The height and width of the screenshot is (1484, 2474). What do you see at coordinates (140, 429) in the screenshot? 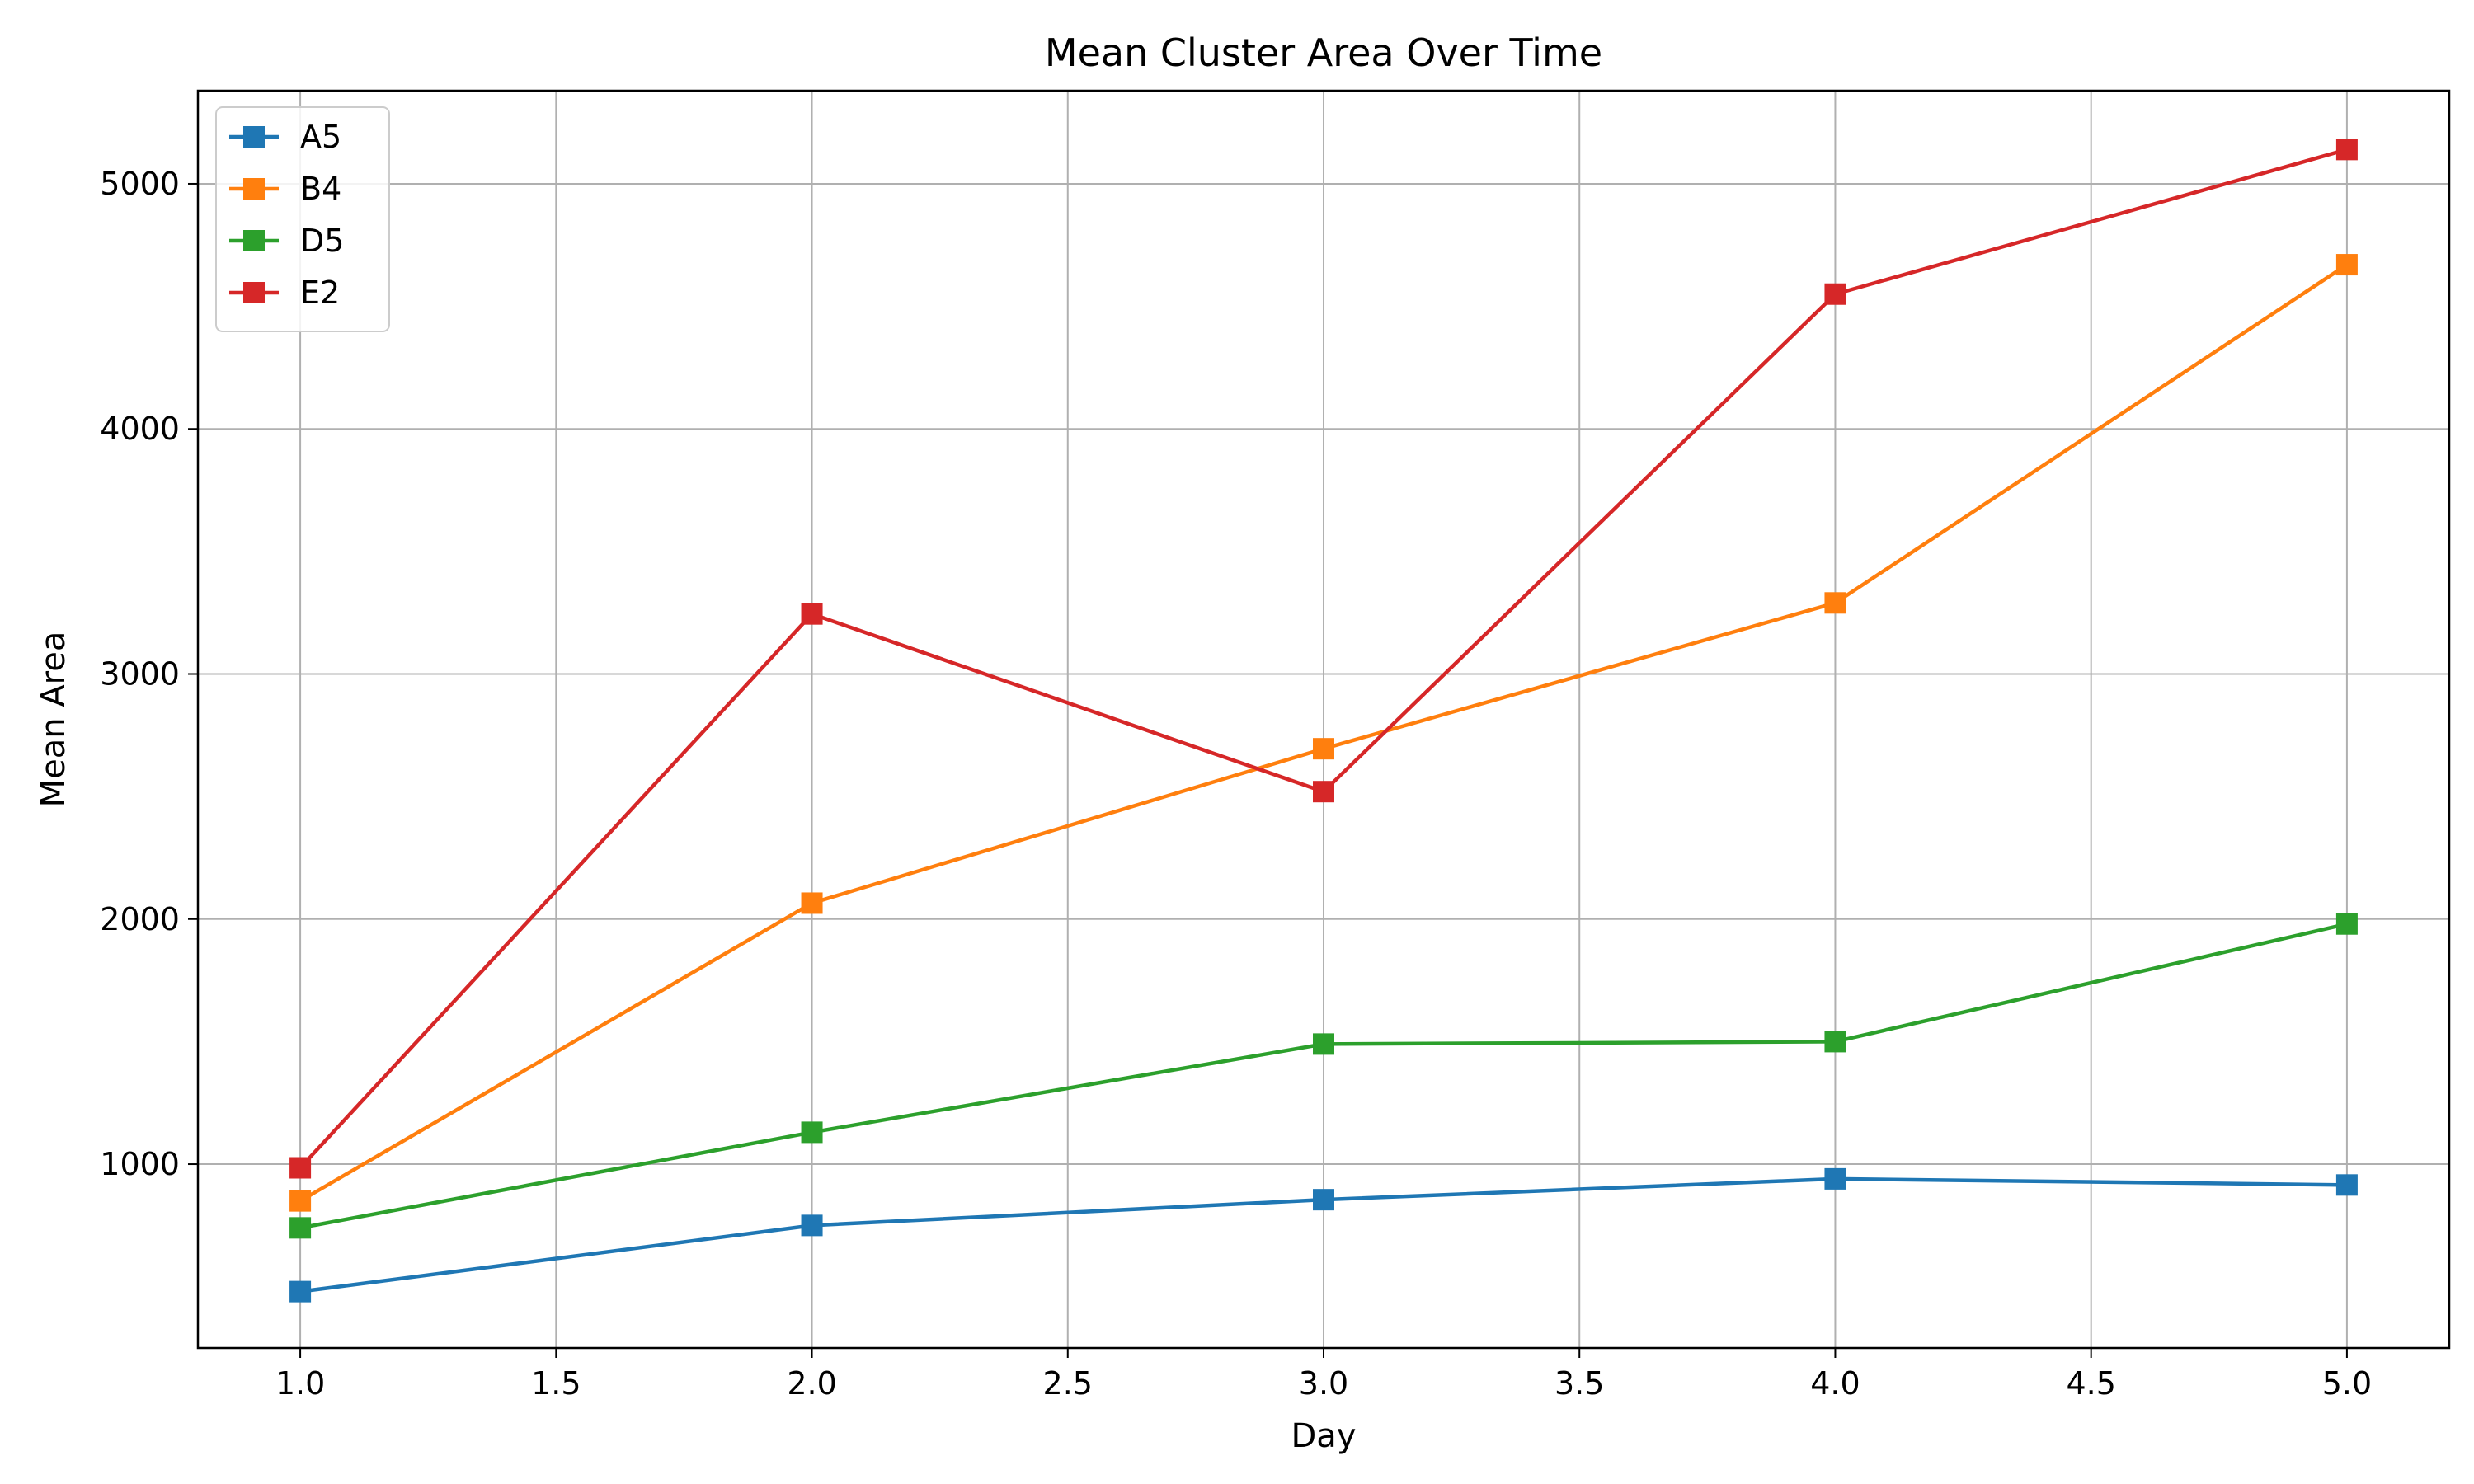
I see `y-tick-label: 4000` at bounding box center [140, 429].